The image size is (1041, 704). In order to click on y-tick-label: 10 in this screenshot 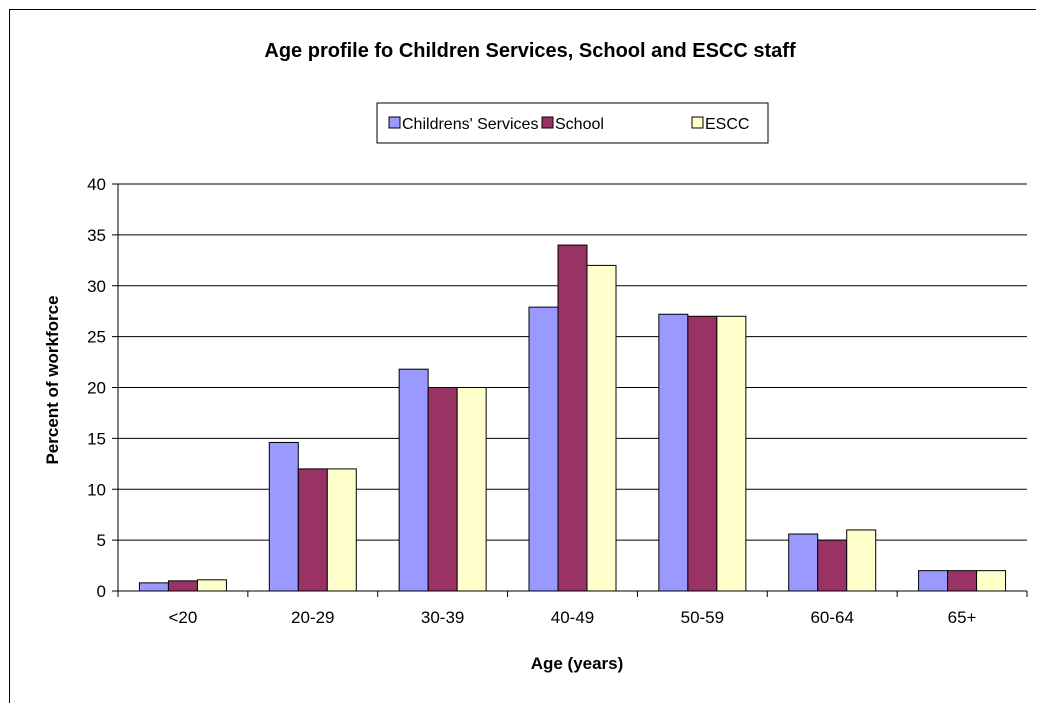, I will do `click(96, 489)`.